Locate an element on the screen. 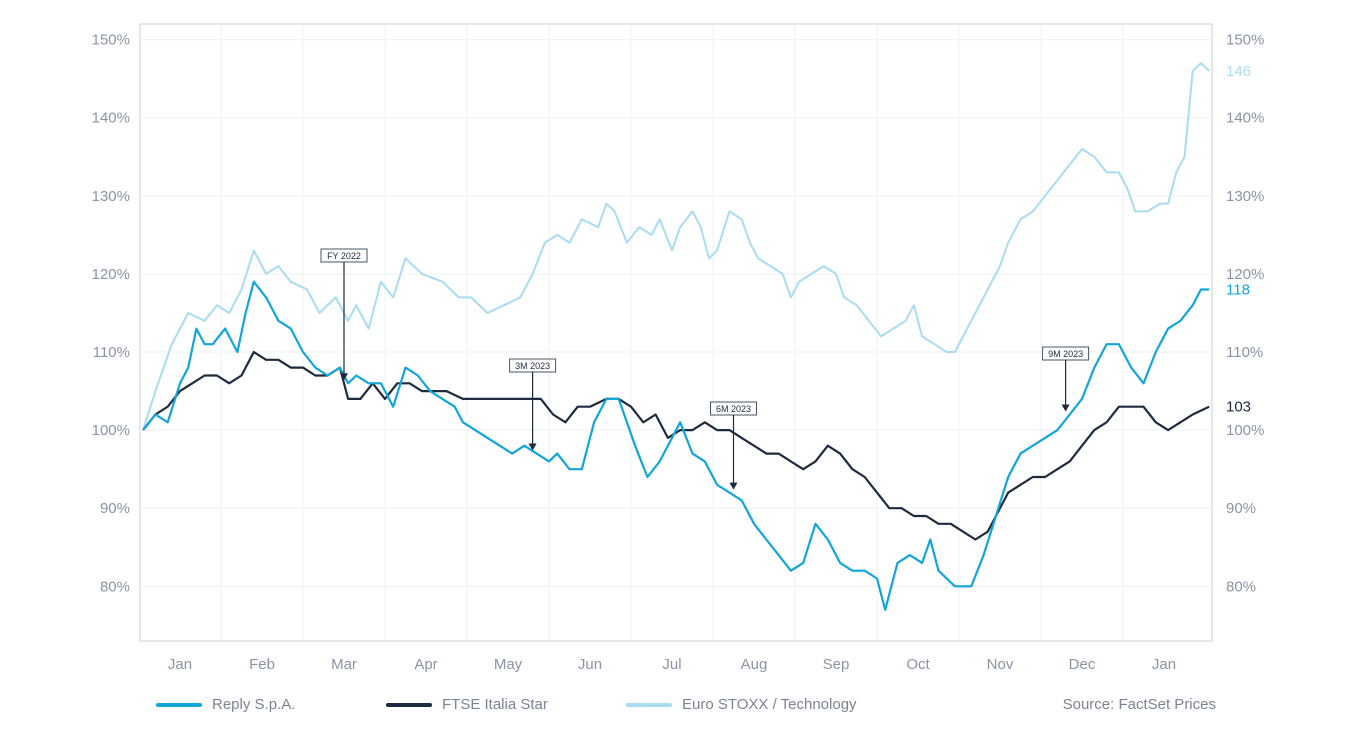  legend-label-ftse: FTSE Italia Star is located at coordinates (495, 704).